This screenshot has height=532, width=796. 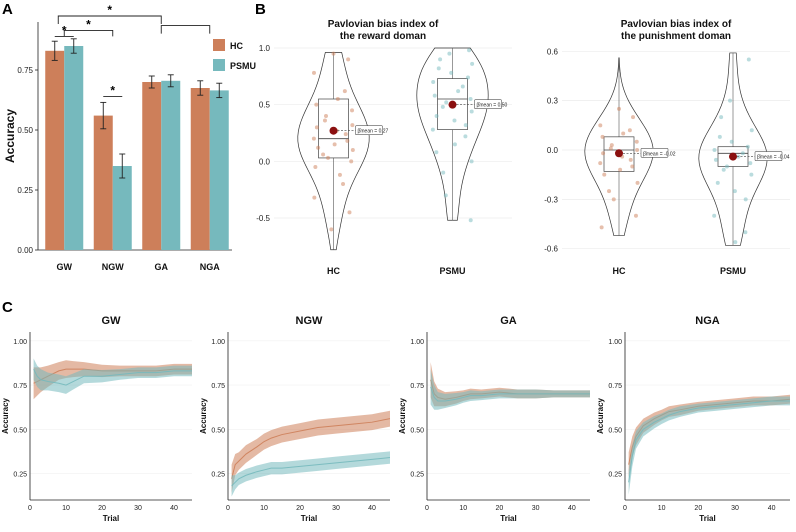 I want to click on chart-title-line1: Pavlovian bias index of, so click(x=676, y=24).